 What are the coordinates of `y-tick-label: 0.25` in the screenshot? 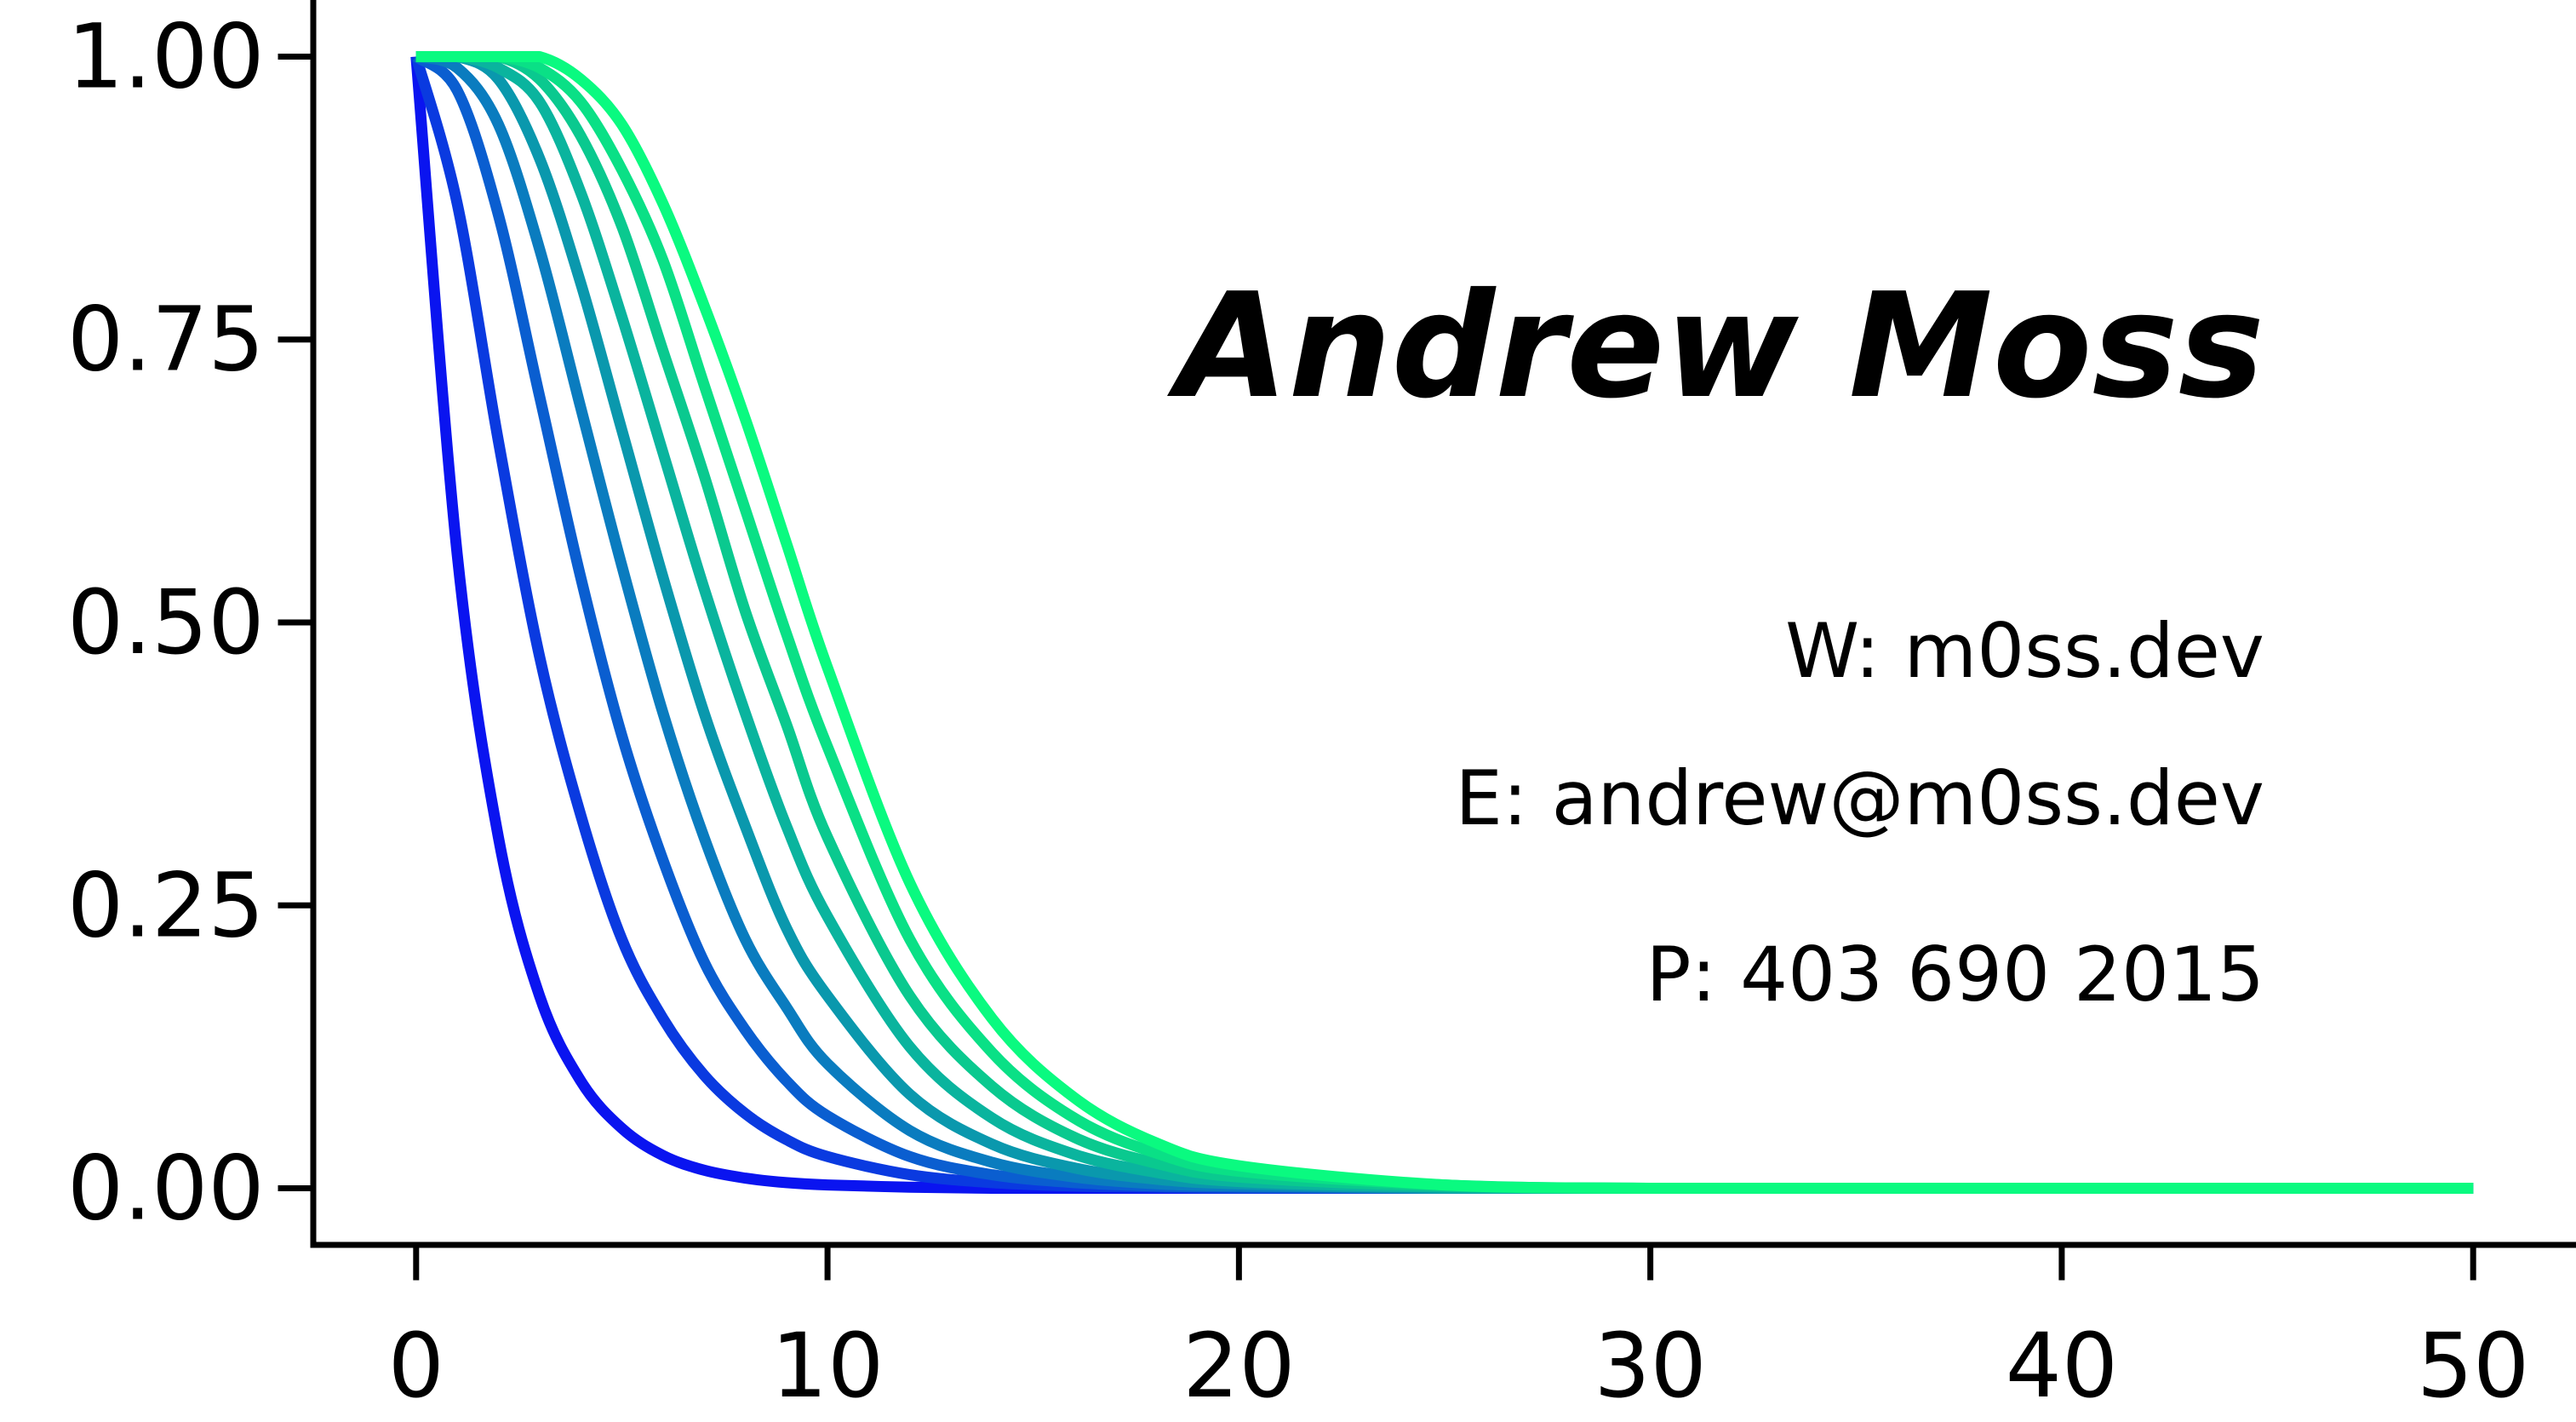 It's located at (166, 905).